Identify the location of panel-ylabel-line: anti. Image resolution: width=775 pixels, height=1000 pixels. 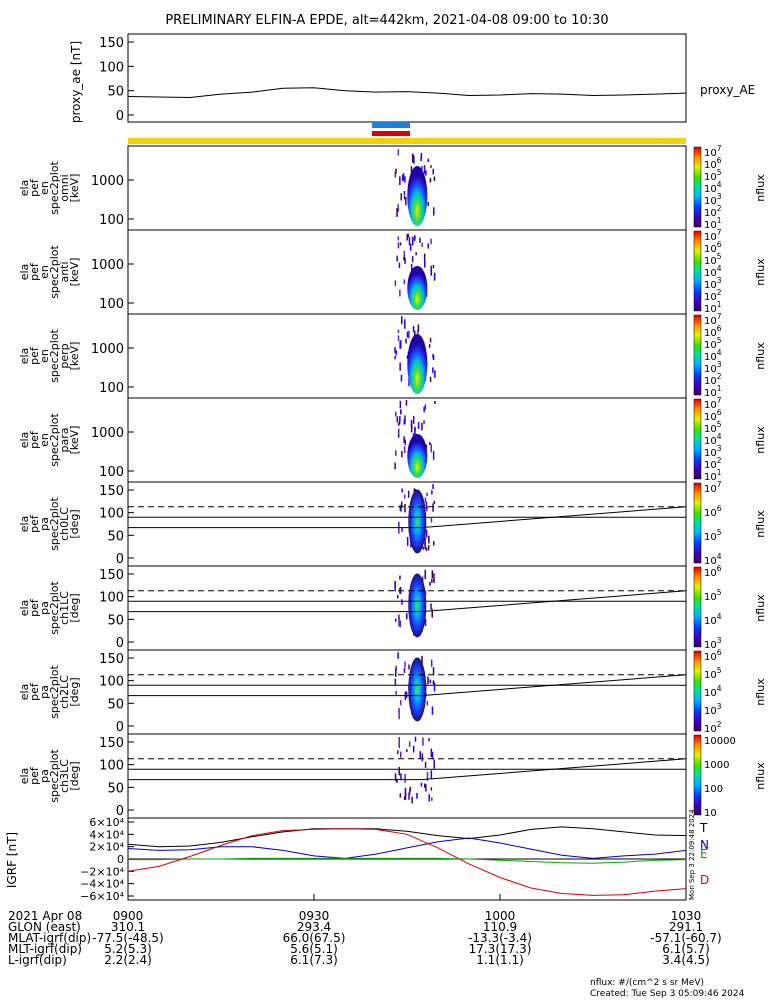
(64, 271).